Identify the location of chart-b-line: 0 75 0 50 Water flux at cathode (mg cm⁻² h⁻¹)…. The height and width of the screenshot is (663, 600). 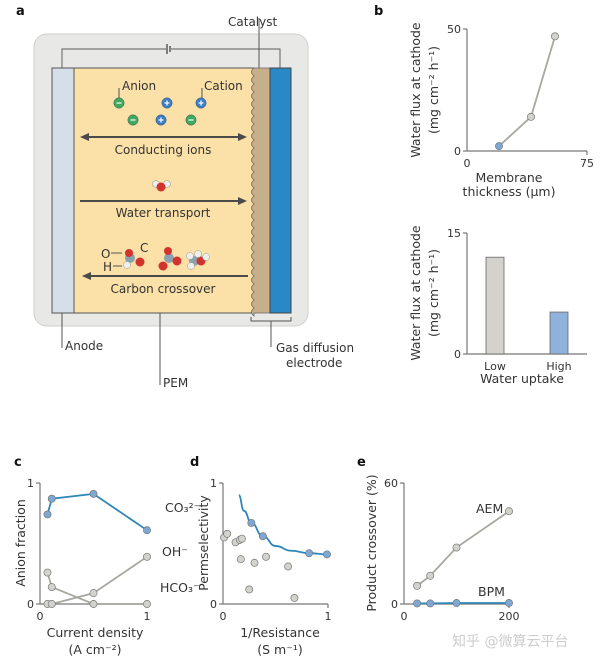
(501, 110).